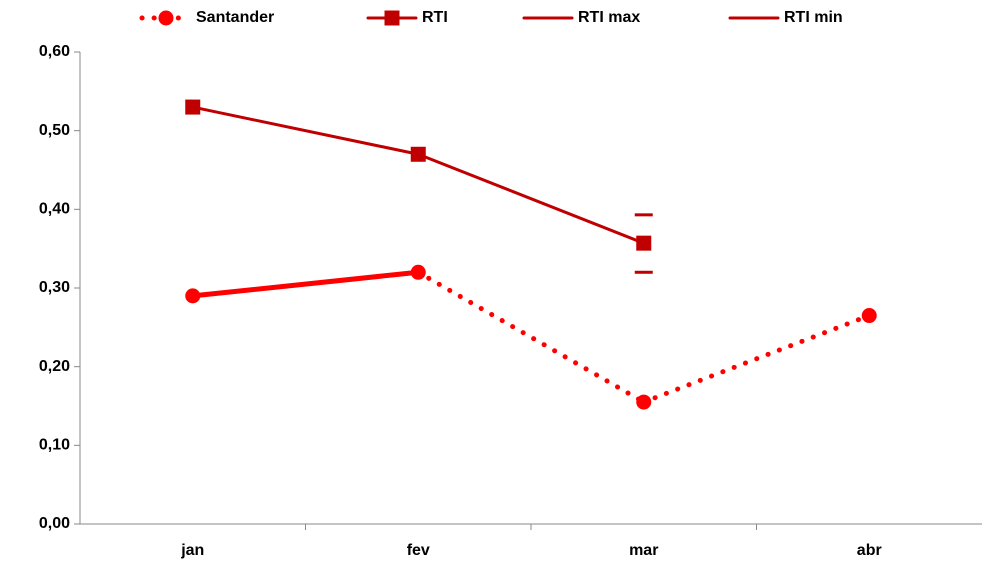  Describe the element at coordinates (435, 17) in the screenshot. I see `legend-label: RTI` at that location.